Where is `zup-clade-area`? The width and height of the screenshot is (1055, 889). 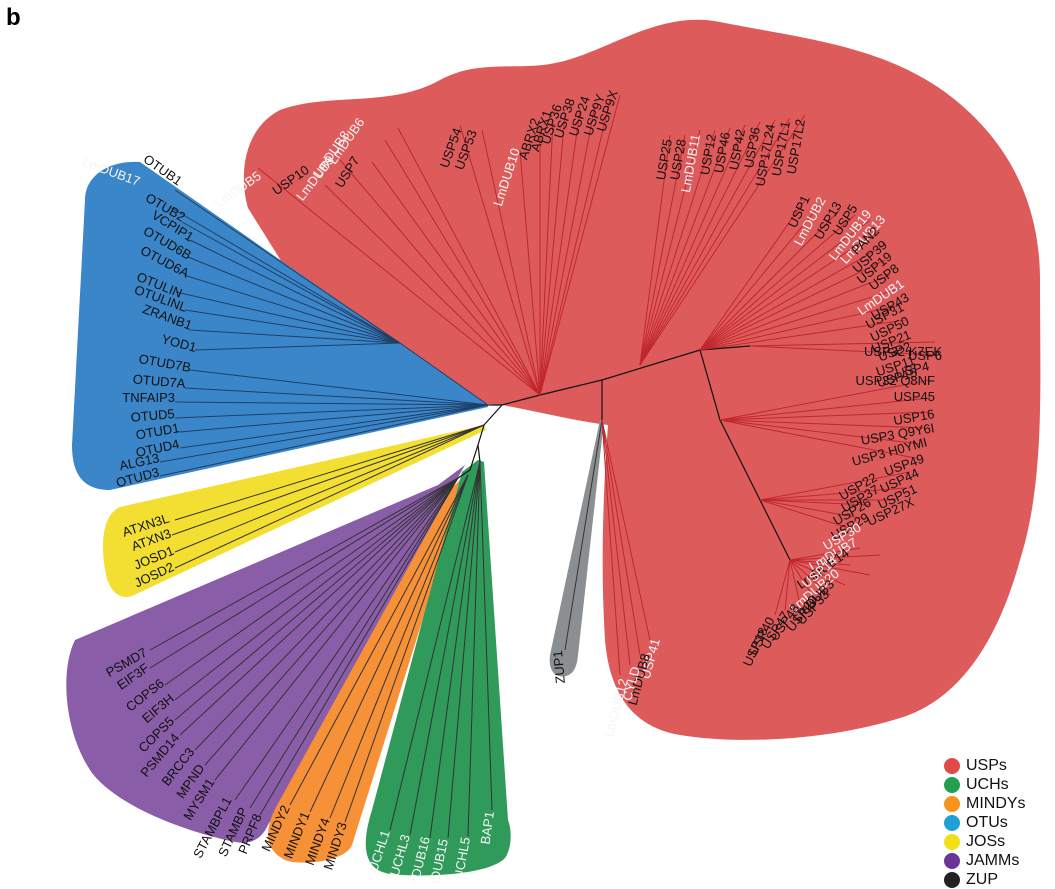
zup-clade-area is located at coordinates (576, 548).